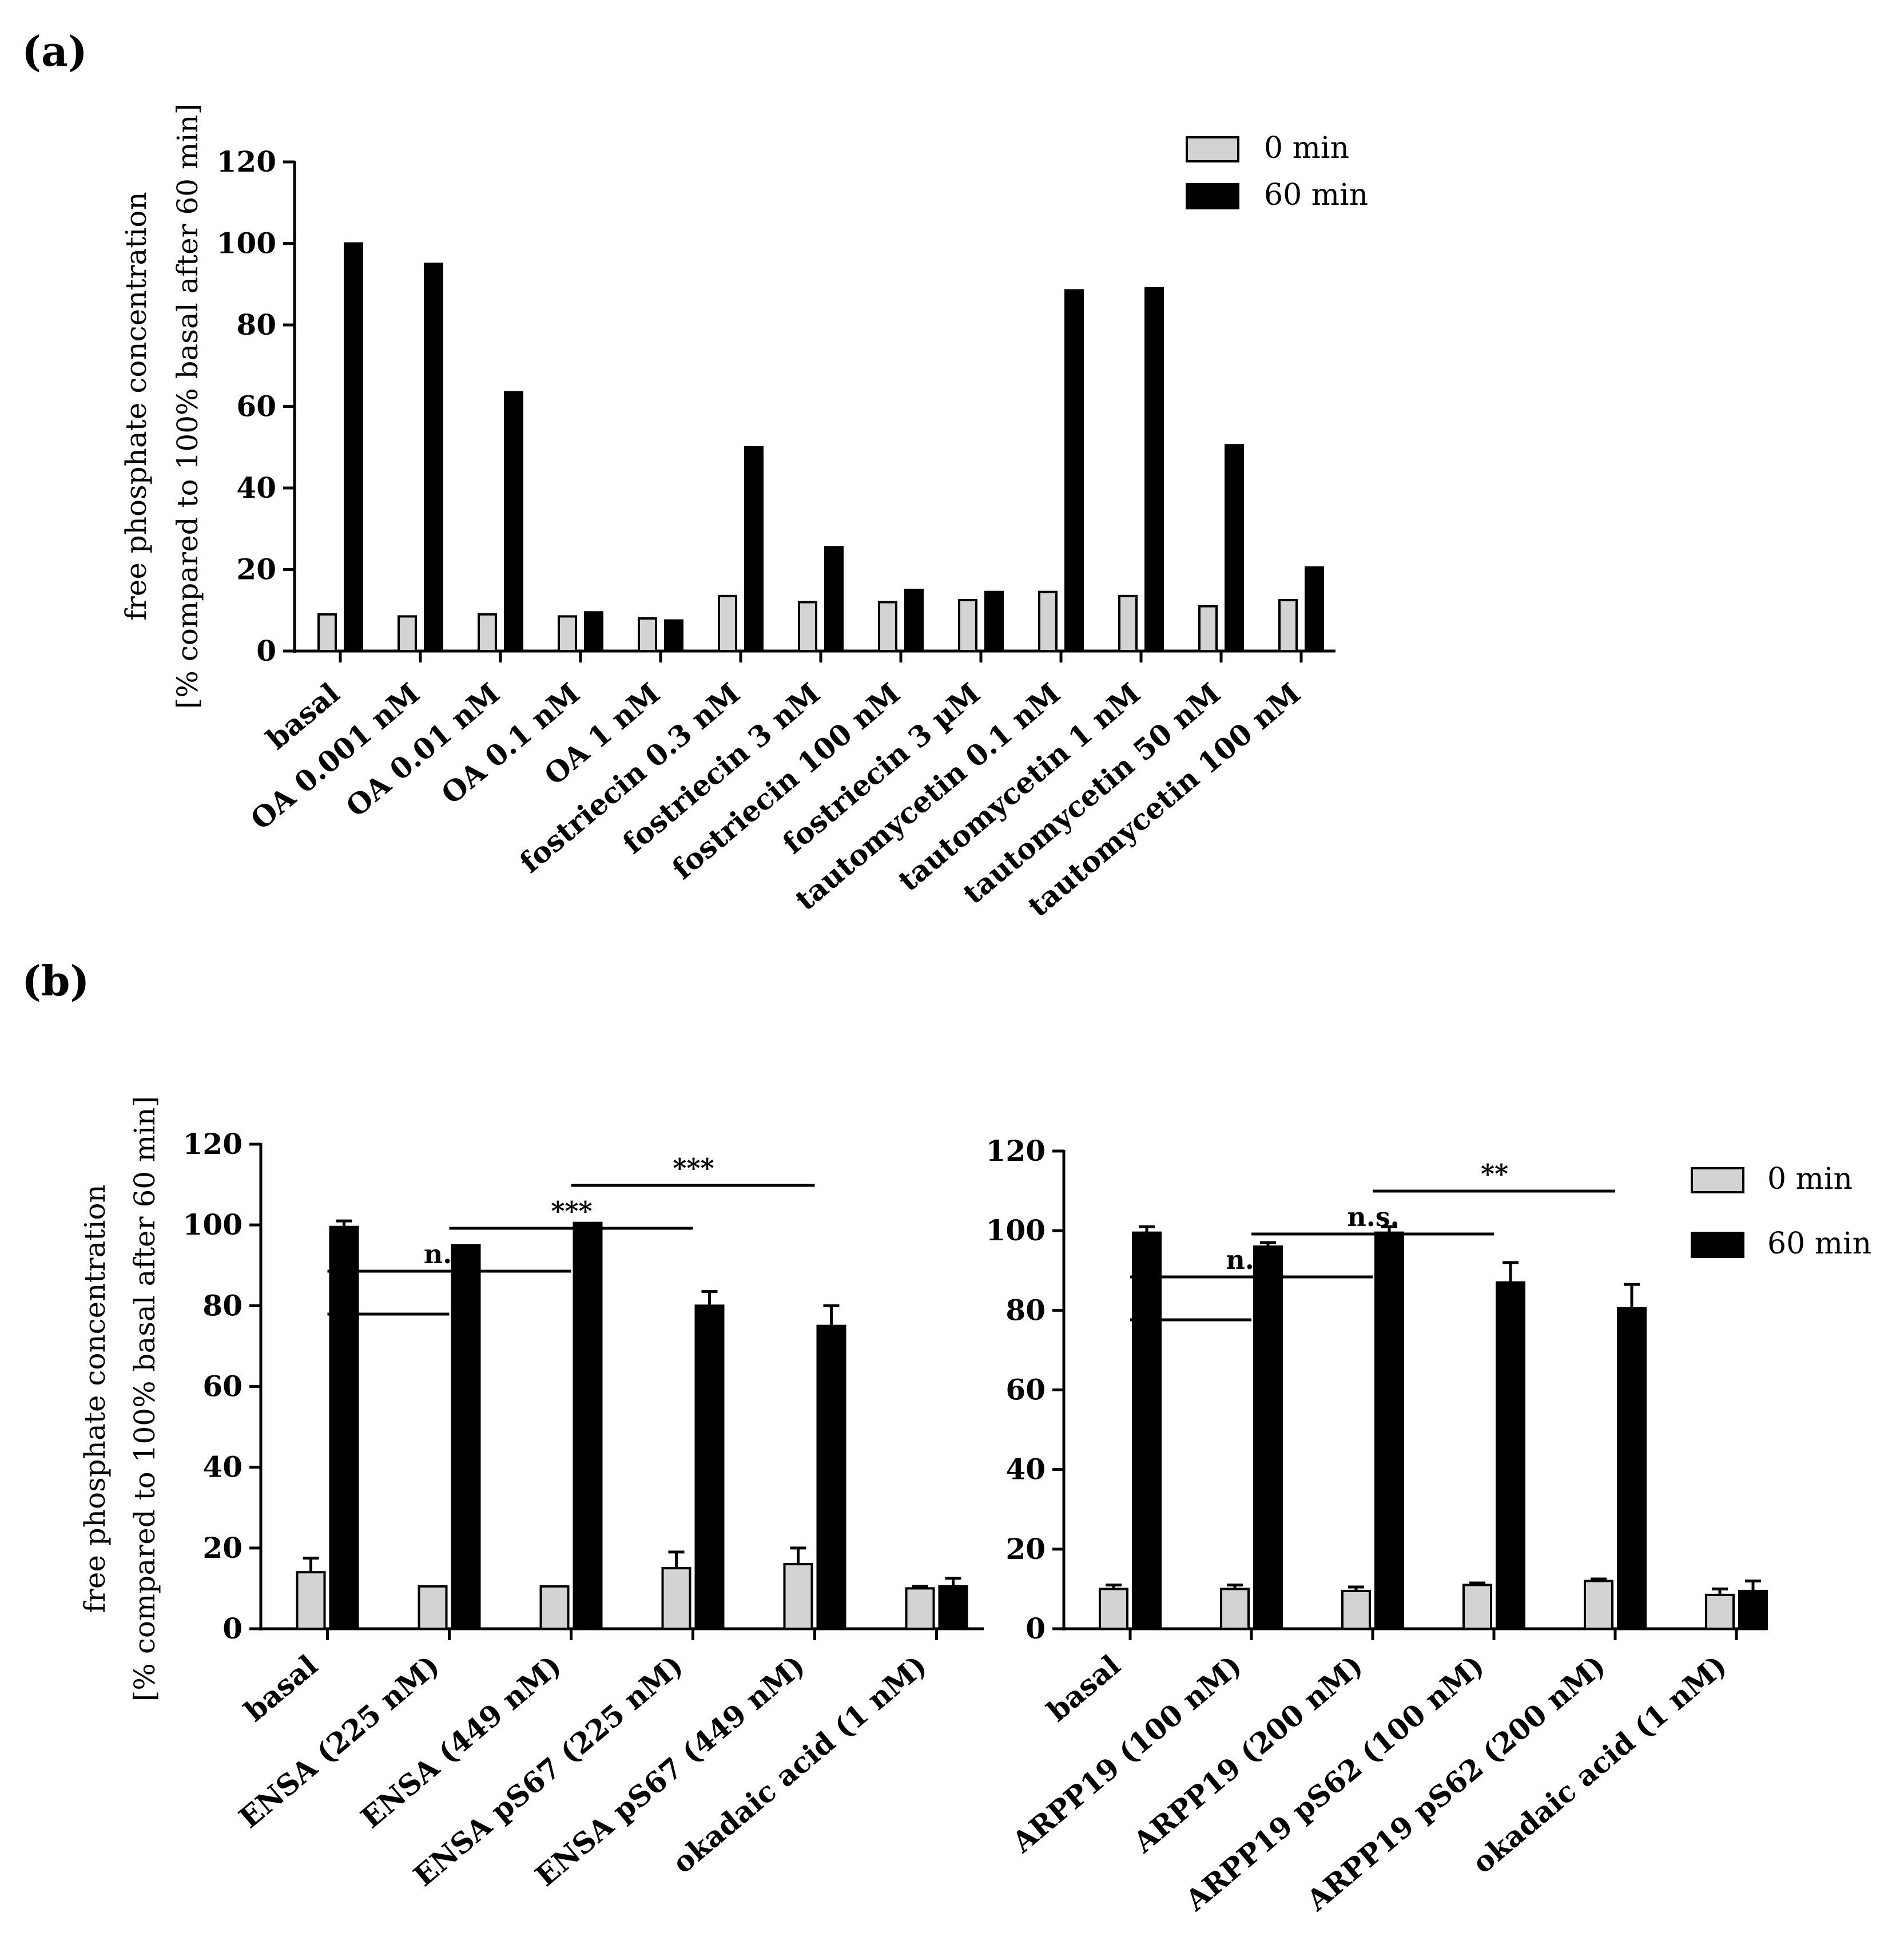 The image size is (1888, 1960). Describe the element at coordinates (339, 1741) in the screenshot. I see `category-label: ENSA (225 nM)` at that location.